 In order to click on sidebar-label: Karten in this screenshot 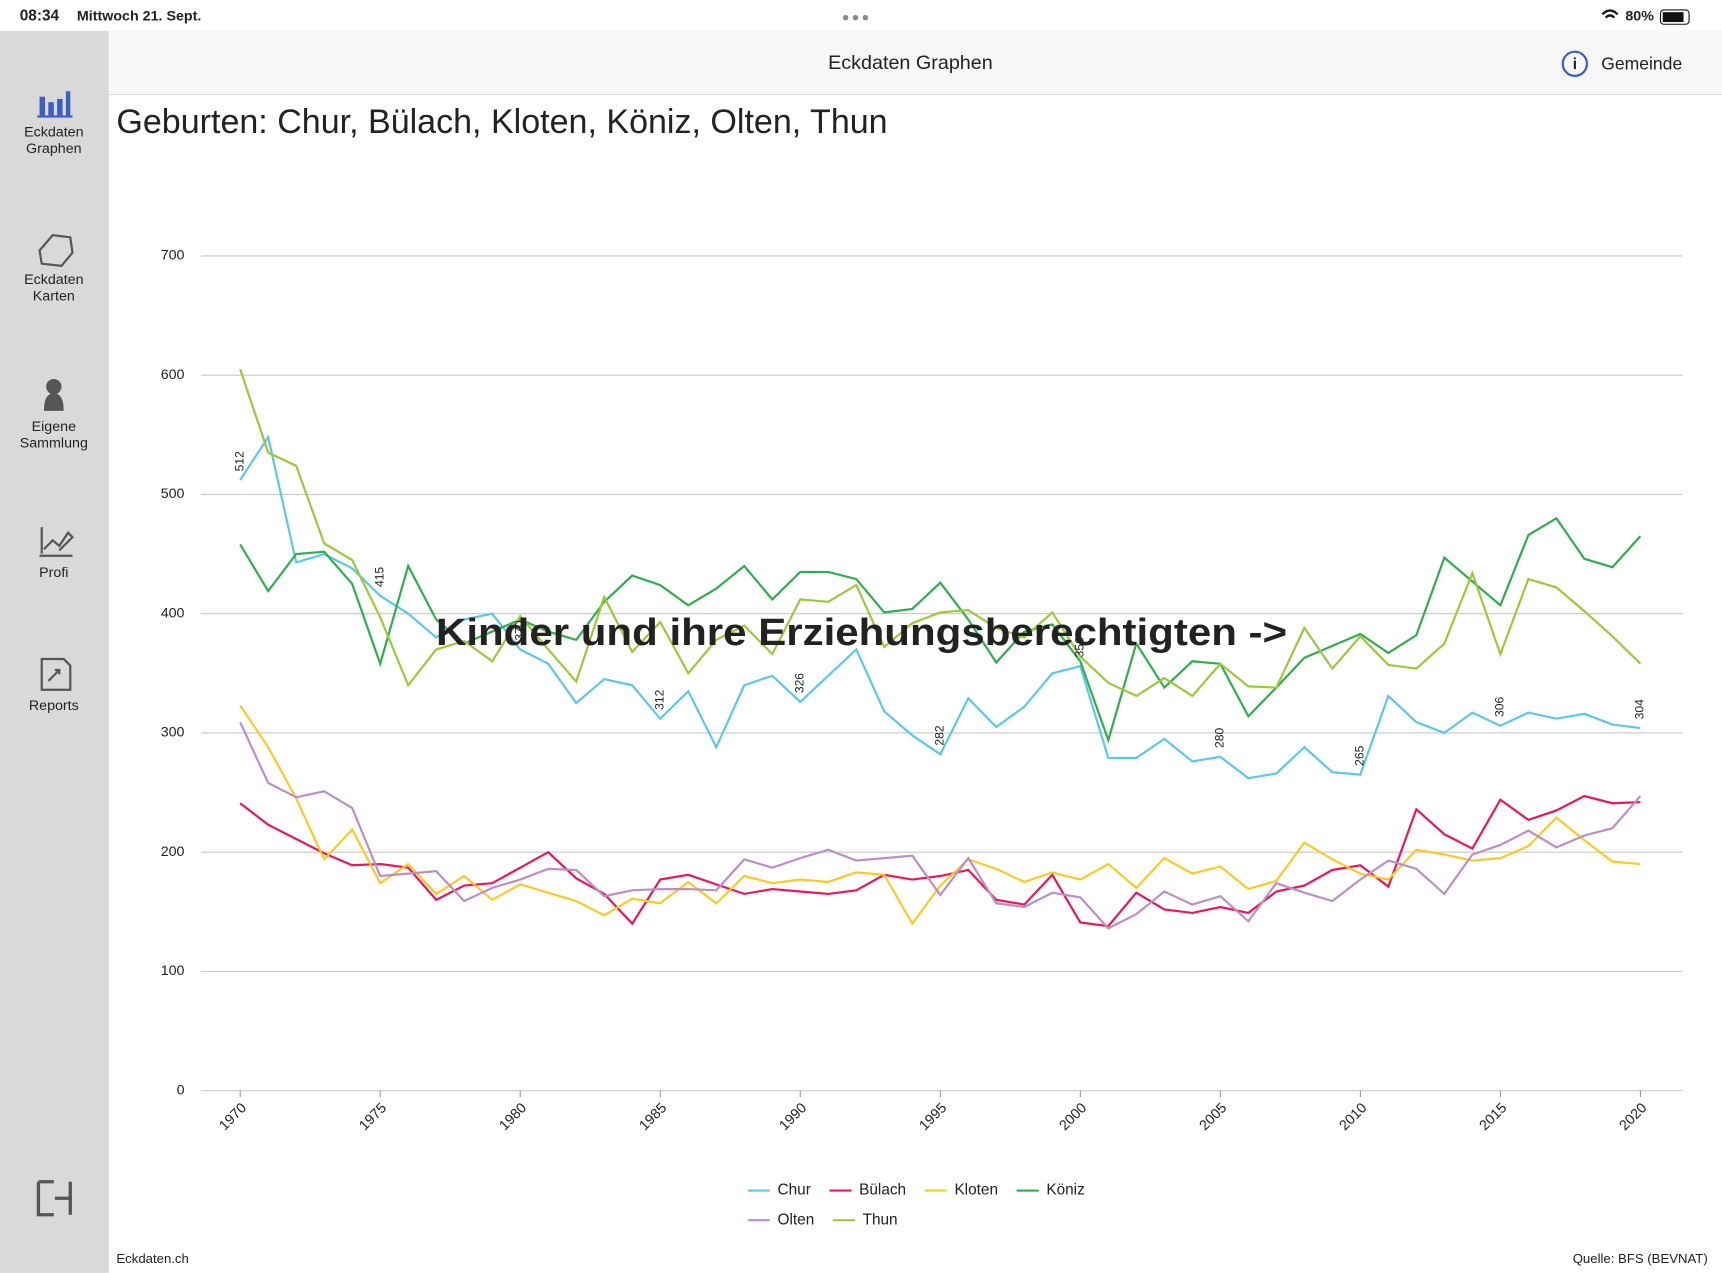, I will do `click(54, 296)`.